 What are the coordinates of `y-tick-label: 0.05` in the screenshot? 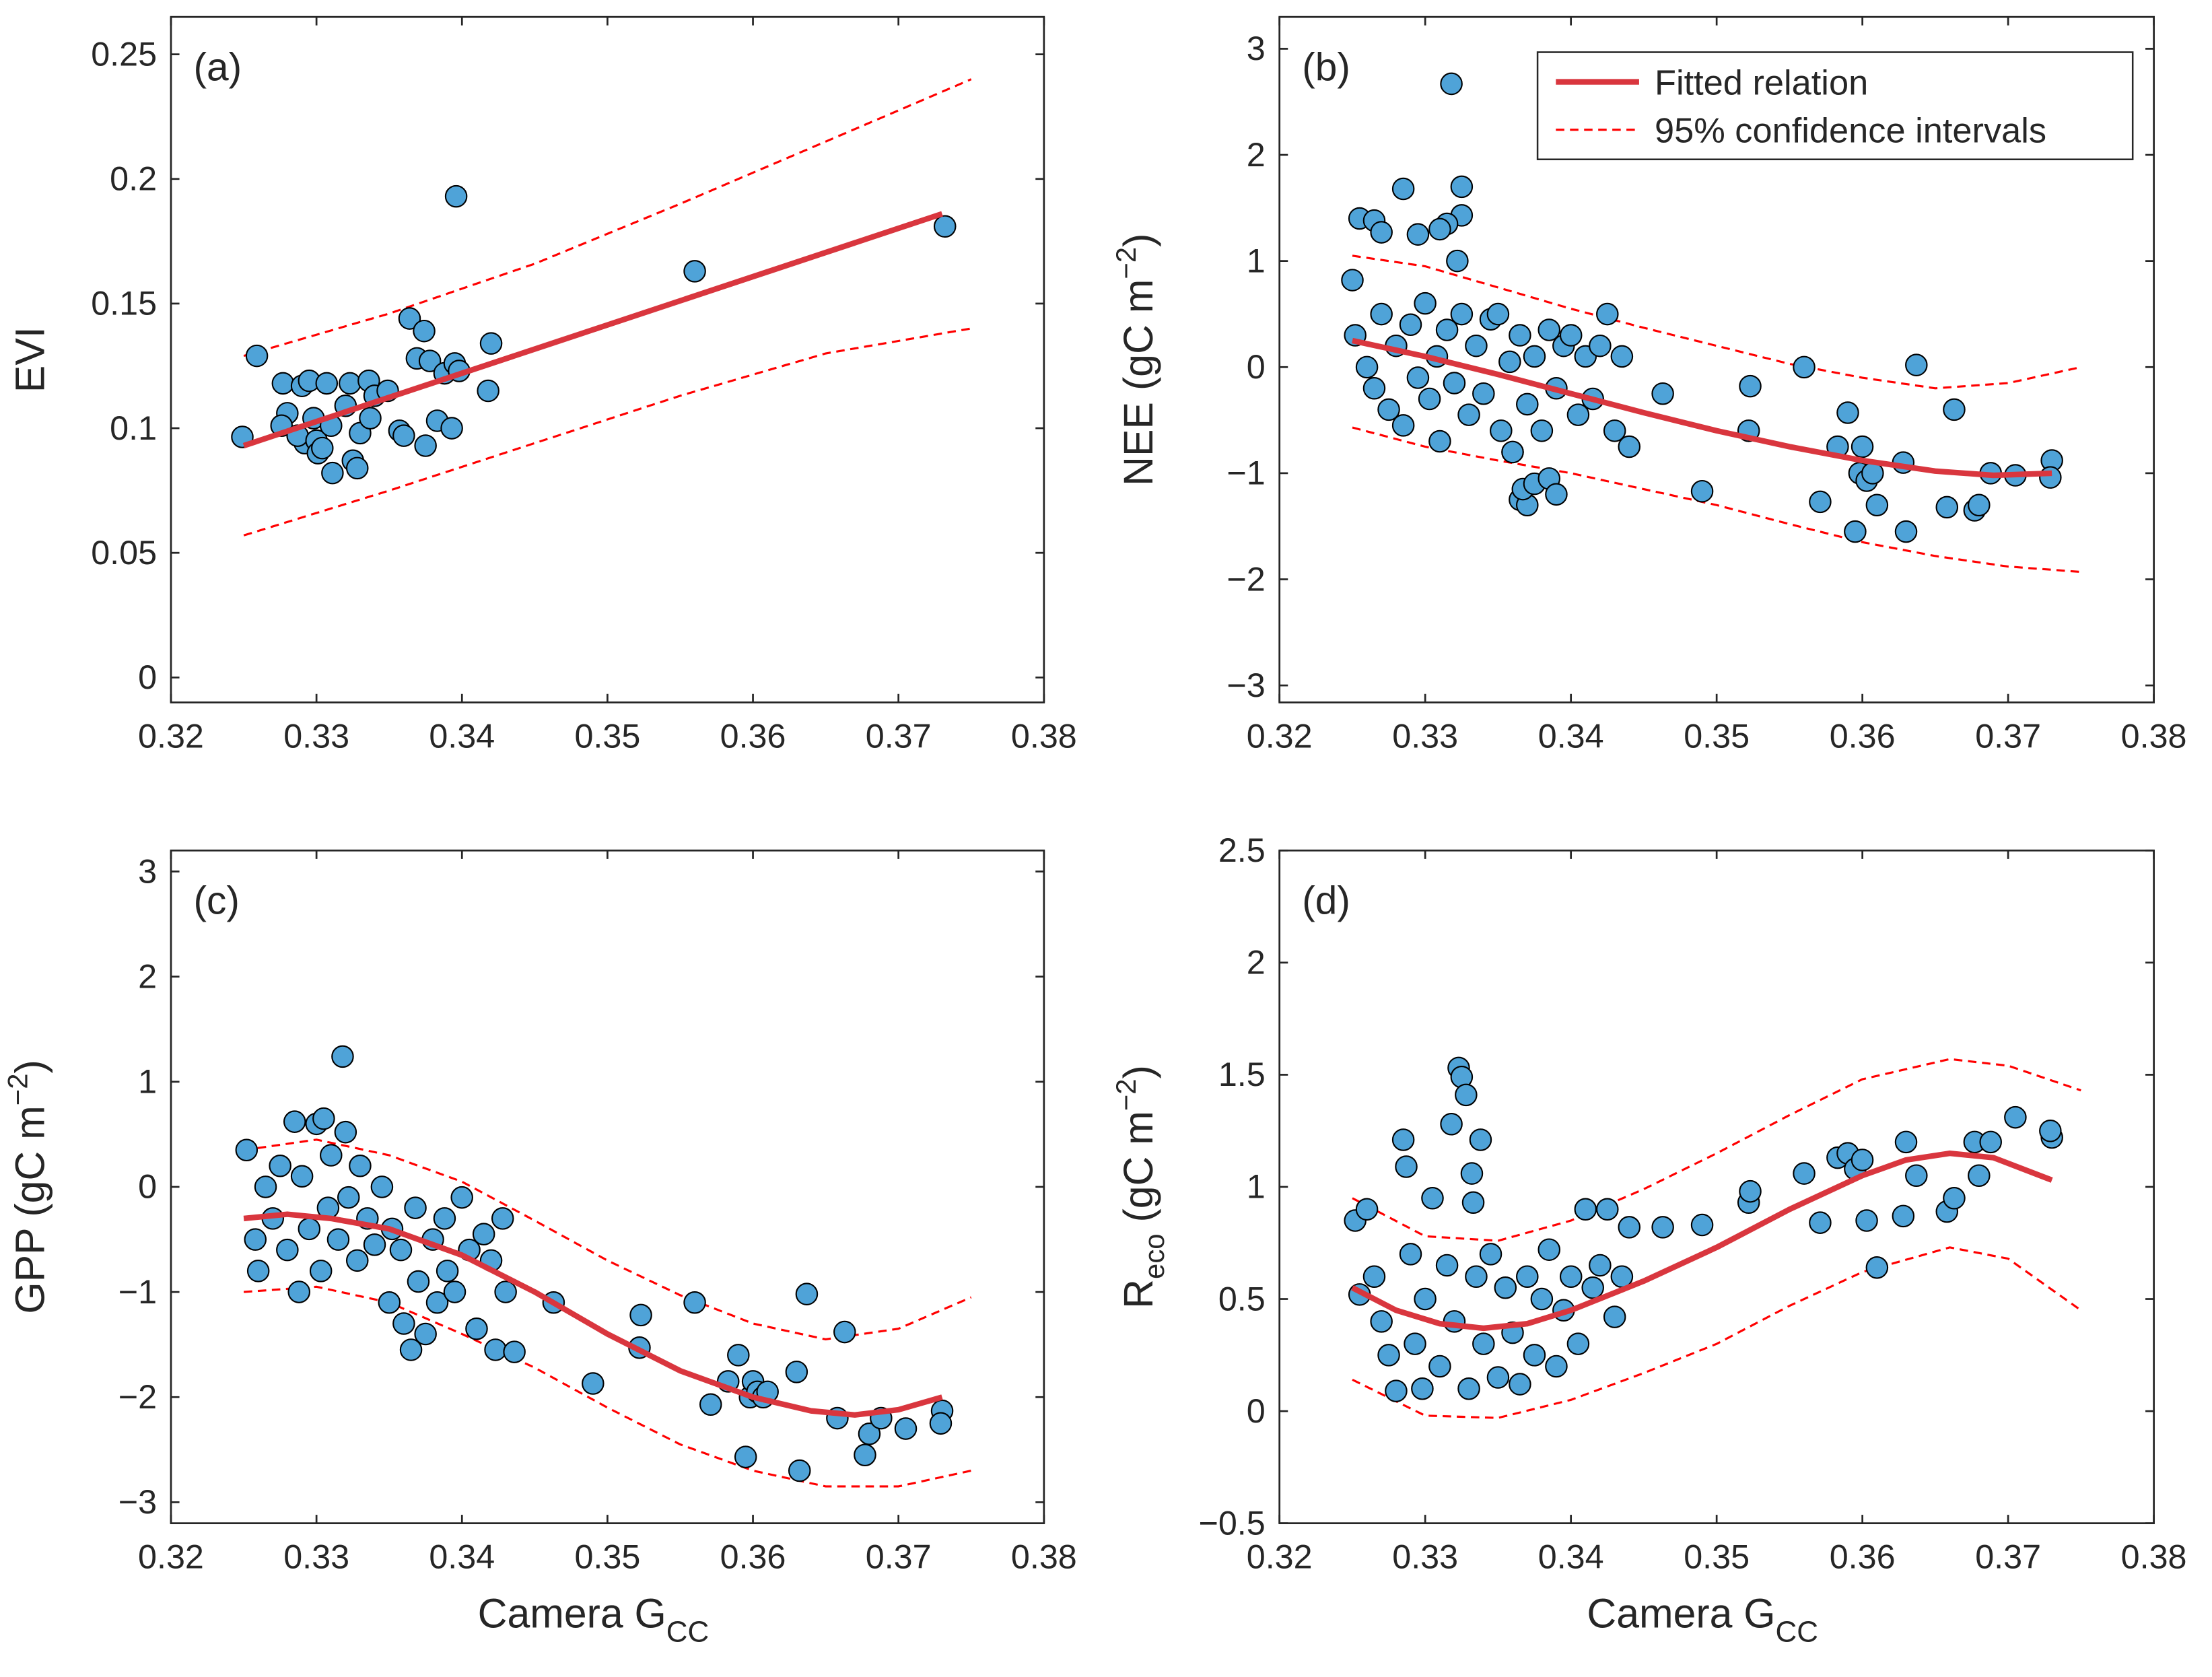 It's located at (124, 552).